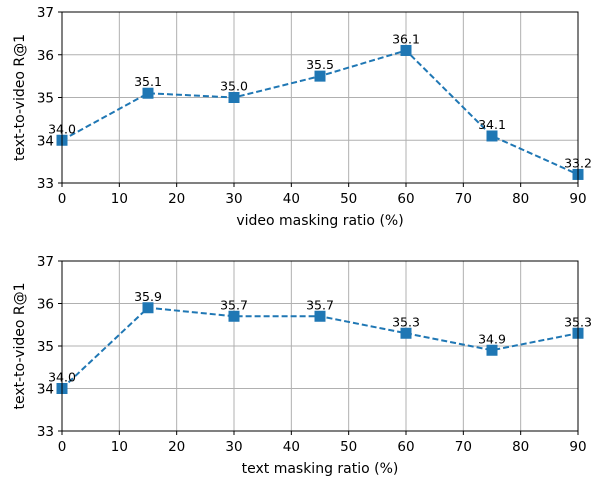 This screenshot has height=479, width=599. Describe the element at coordinates (320, 64) in the screenshot. I see `data-label: 35.5` at that location.